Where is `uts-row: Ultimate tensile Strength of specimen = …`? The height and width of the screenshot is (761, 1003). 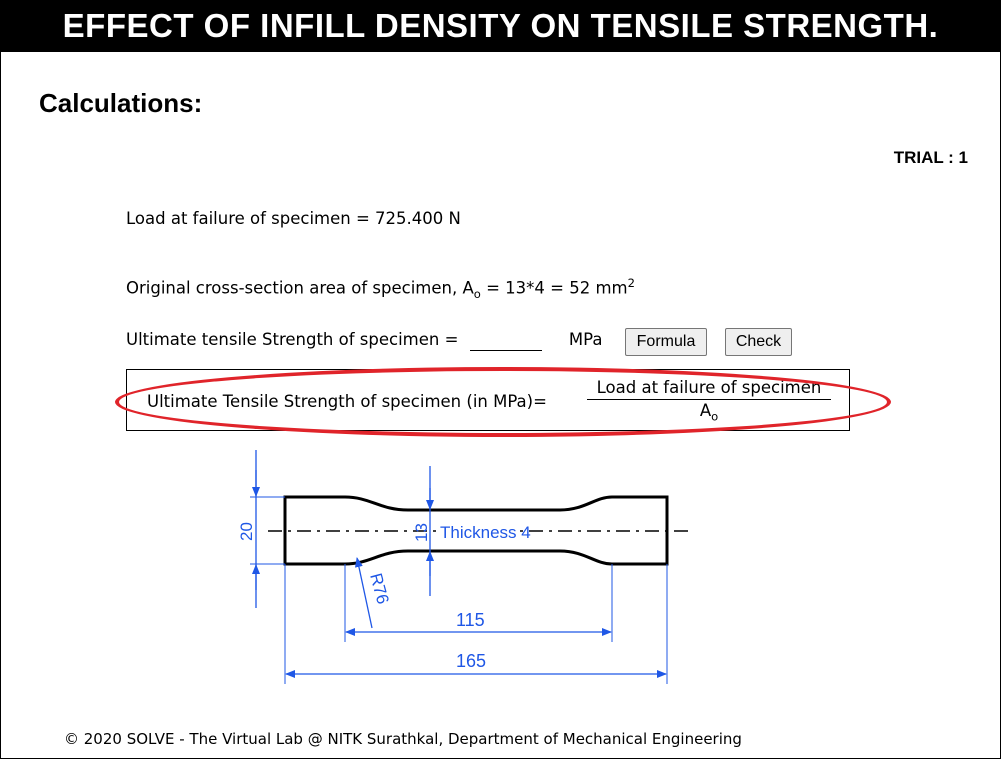
uts-row: Ultimate tensile Strength of specimen = … is located at coordinates (364, 340).